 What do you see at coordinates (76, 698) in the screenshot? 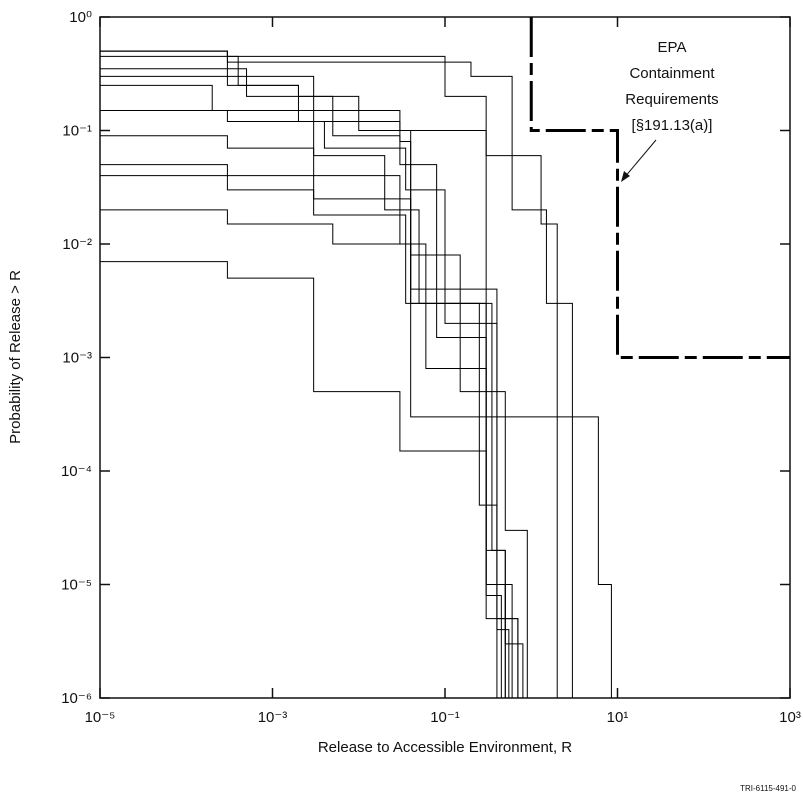
I see `y-tick-label: 10⁻⁶` at bounding box center [76, 698].